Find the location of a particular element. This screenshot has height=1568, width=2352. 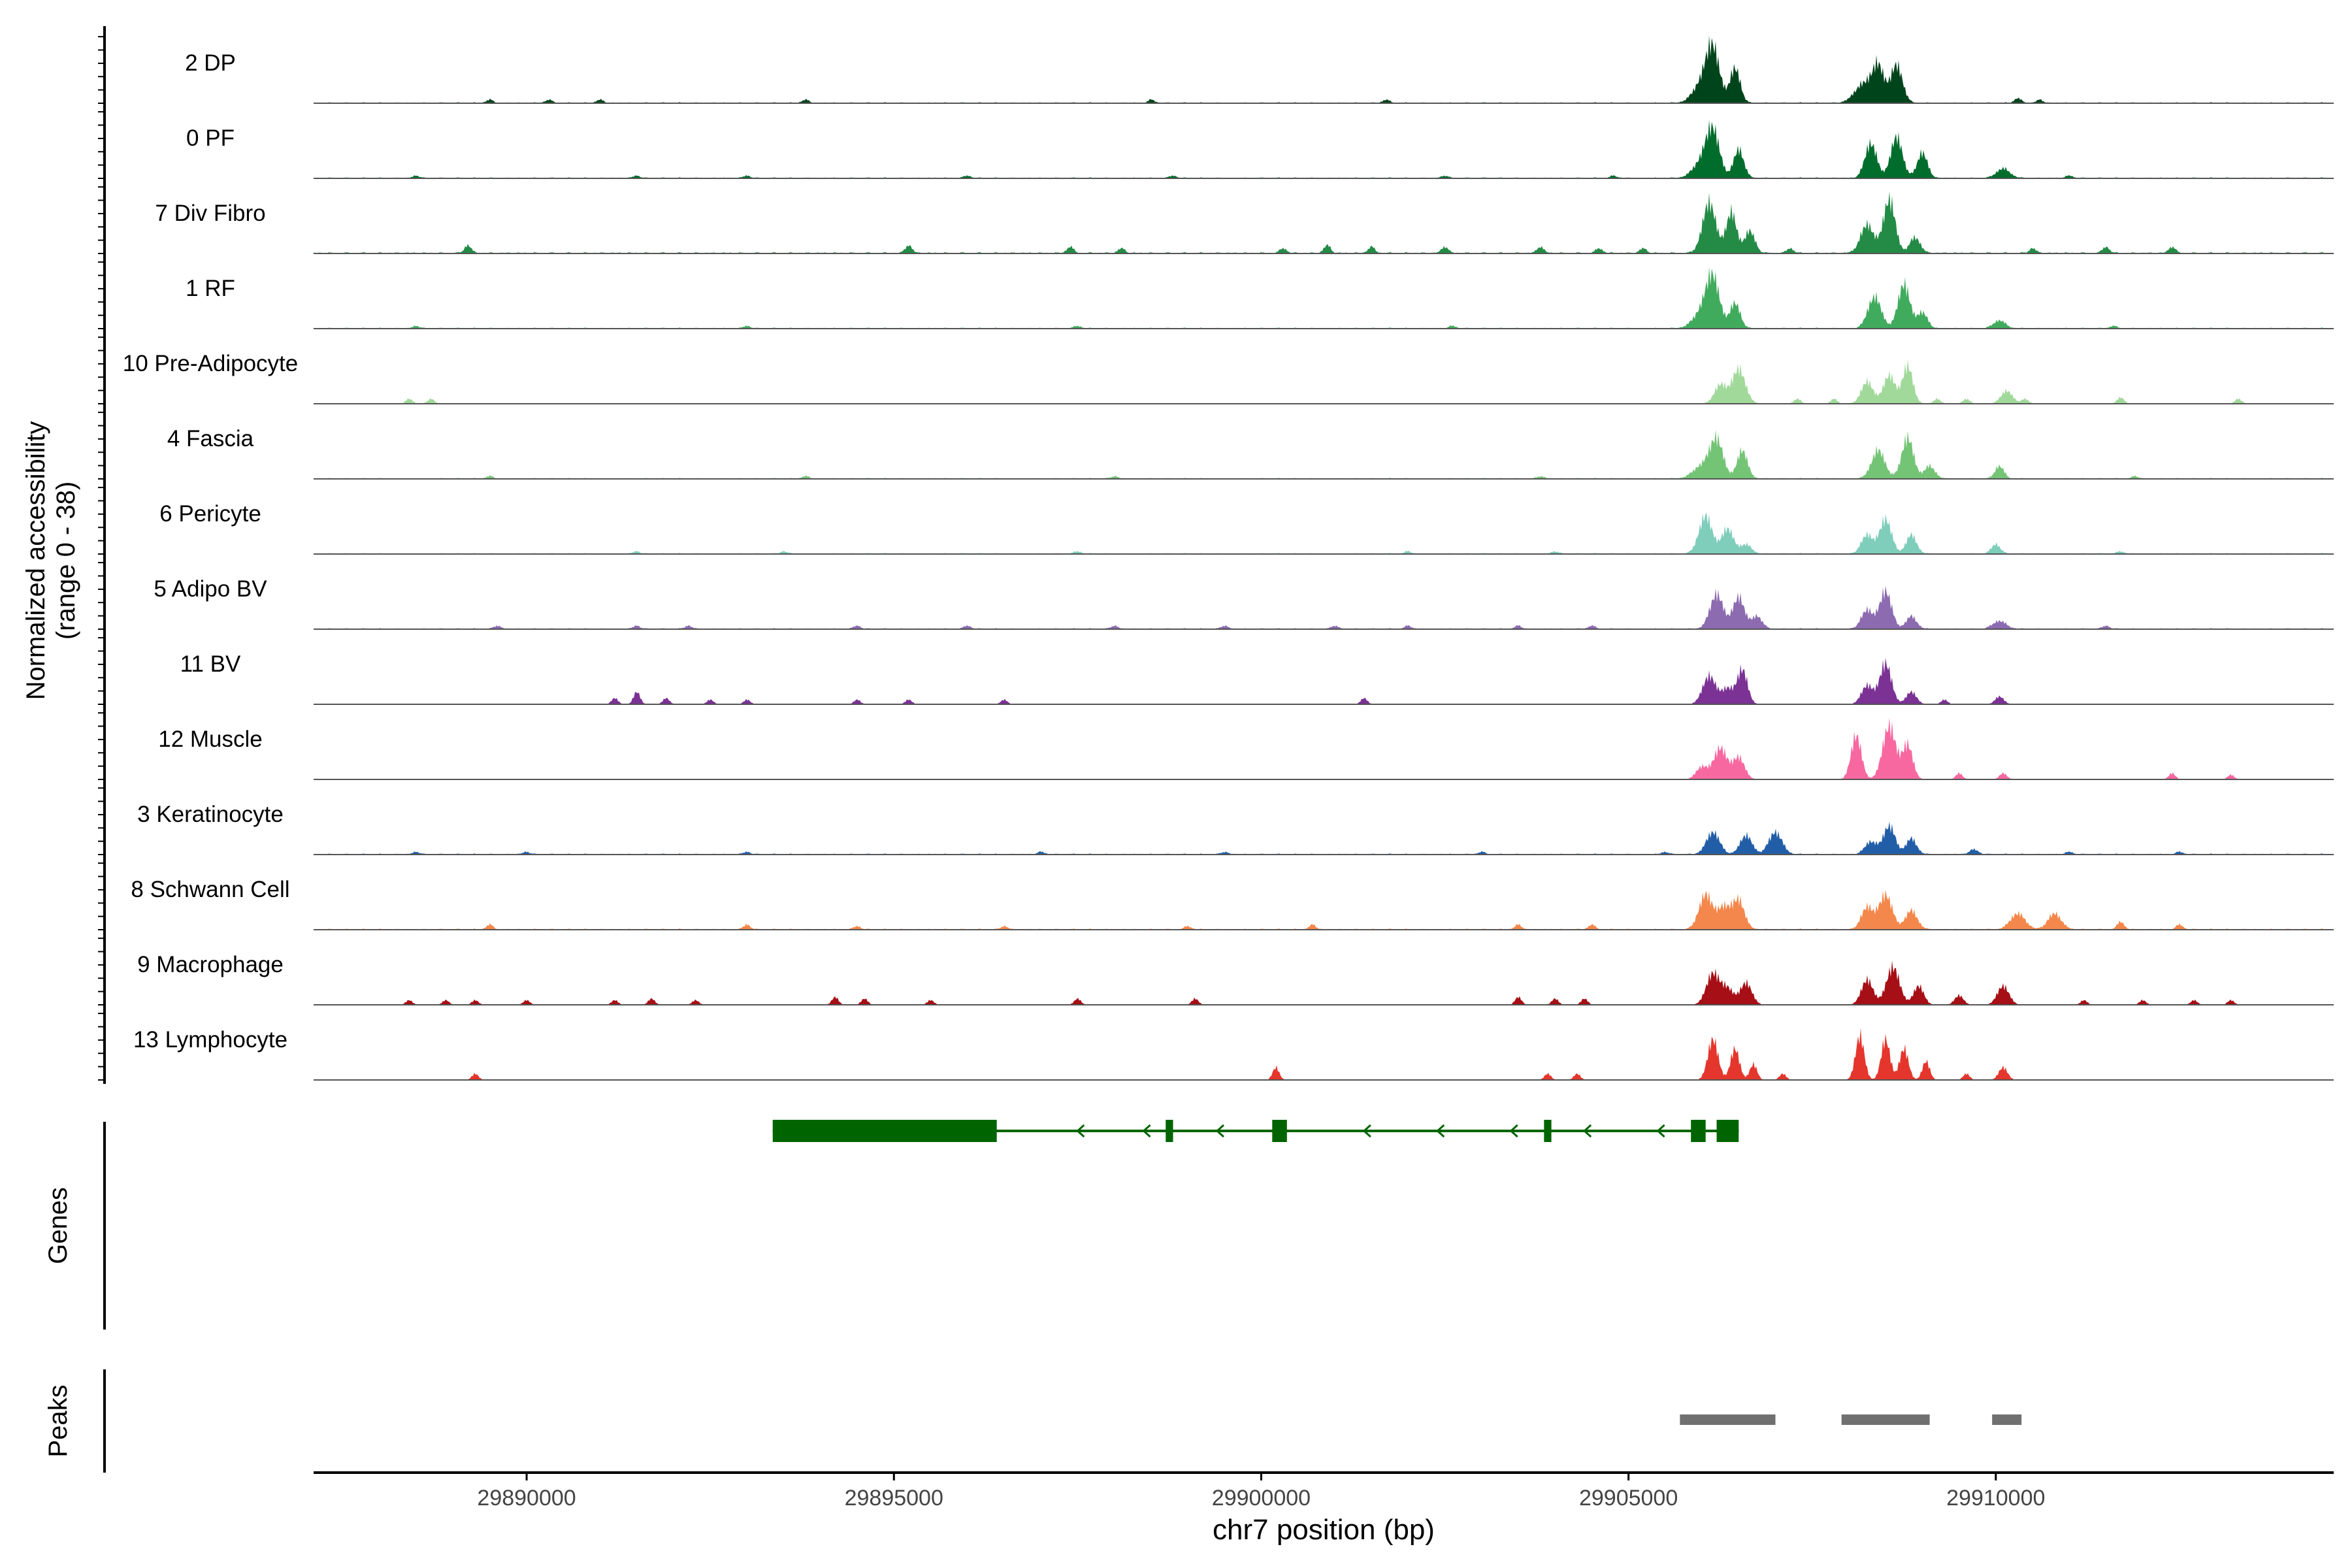

y-axis is located at coordinates (102, 555).